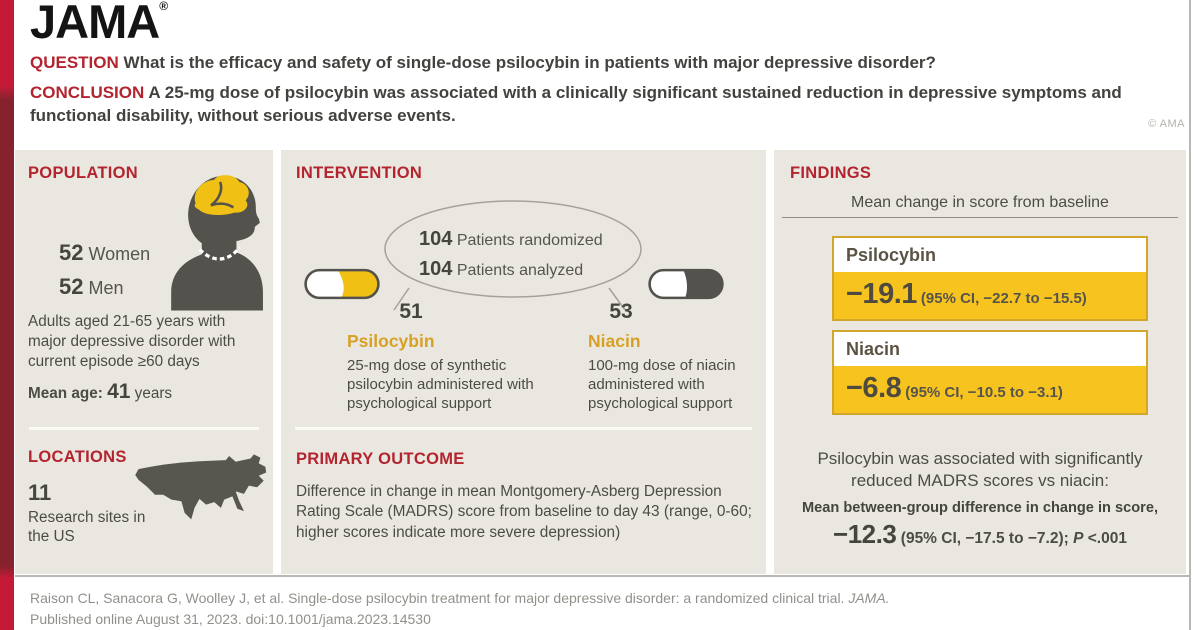 This screenshot has height=630, width=1200. What do you see at coordinates (987, 538) in the screenshot?
I see `difference-ci-text: (95% CI, −17.5 to −7.2);` at bounding box center [987, 538].